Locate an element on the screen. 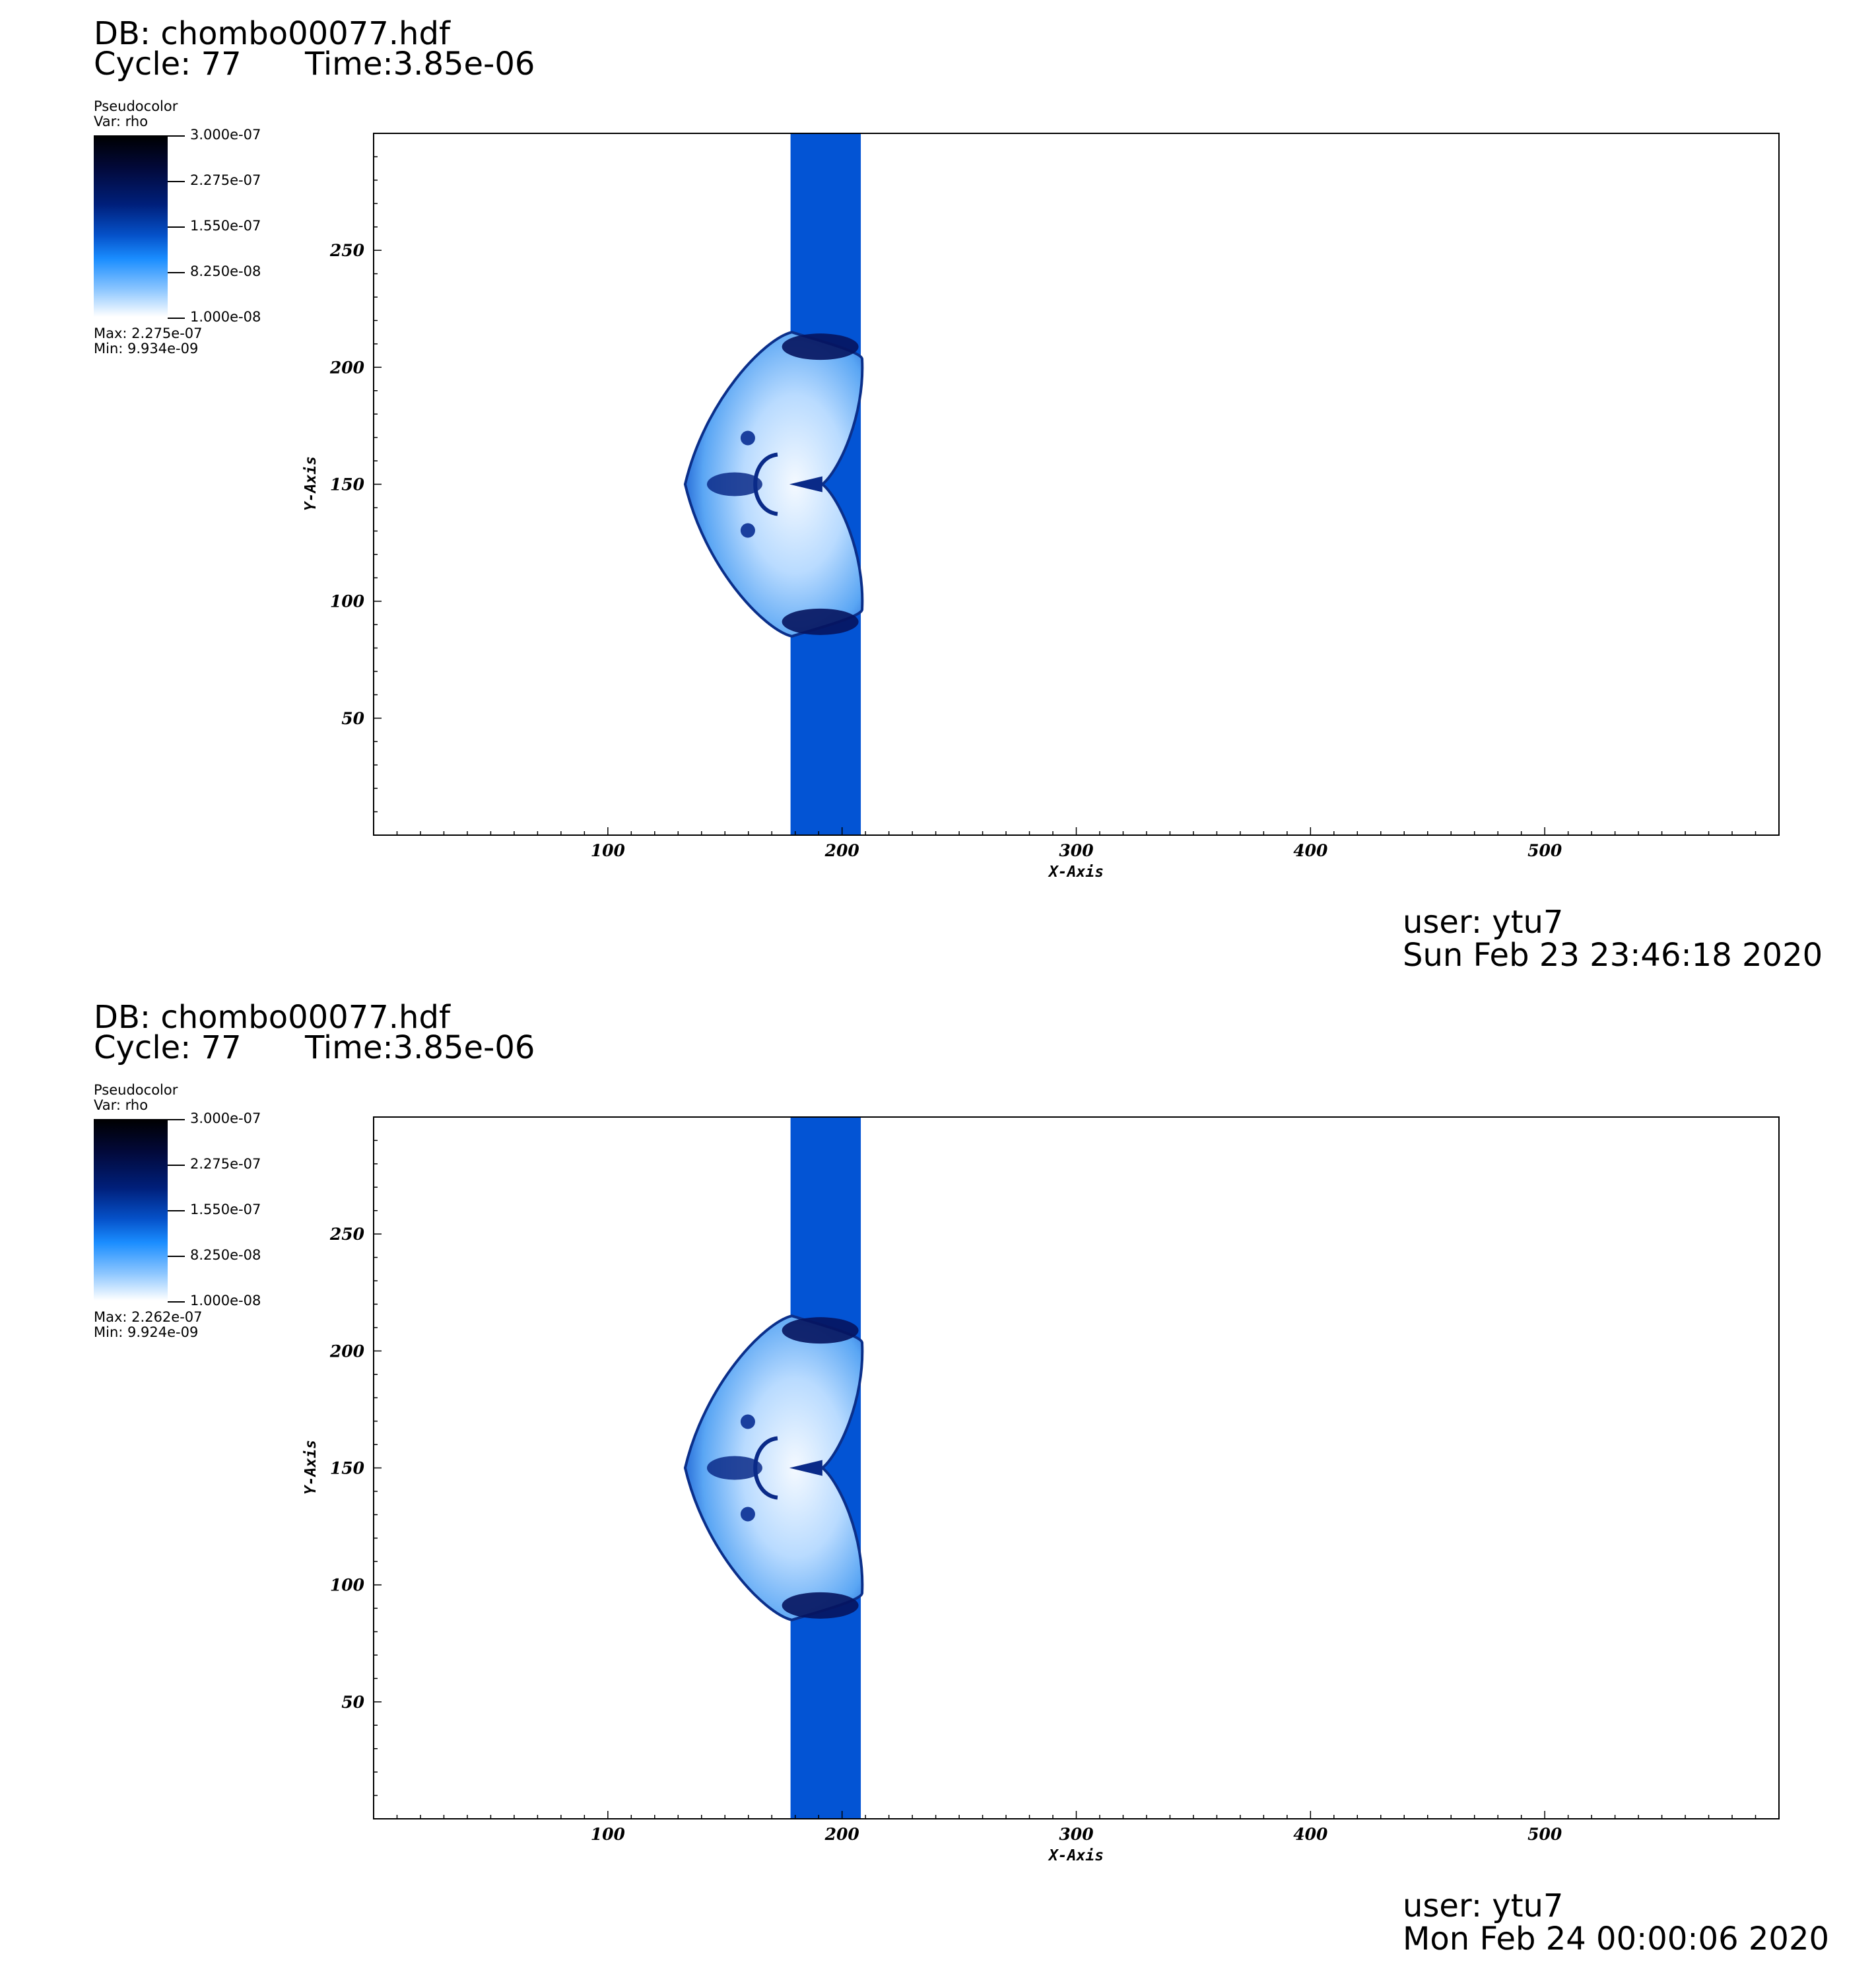 Image resolution: width=1876 pixels, height=1970 pixels. date-label: Mon Feb 24 00:00:06 2020 is located at coordinates (1616, 1939).